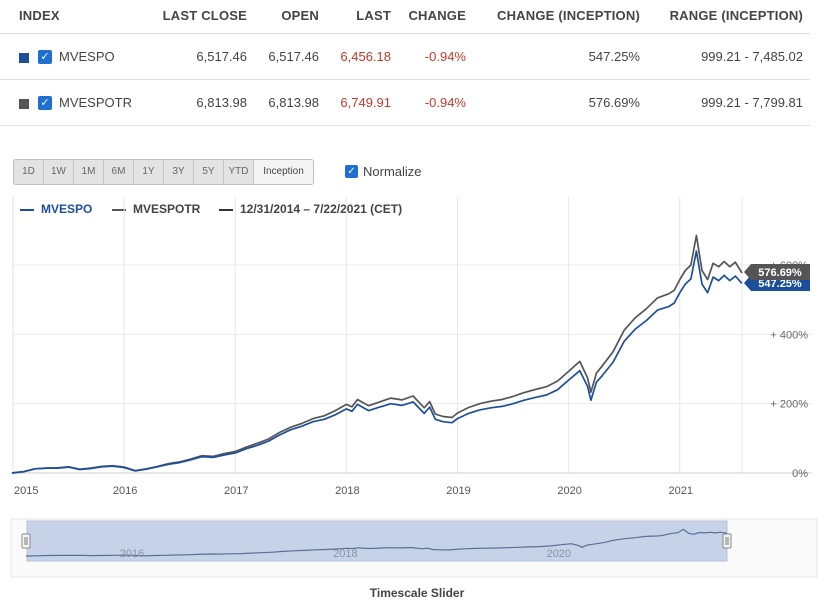 This screenshot has height=607, width=828. I want to click on legend-line-period, so click(226, 210).